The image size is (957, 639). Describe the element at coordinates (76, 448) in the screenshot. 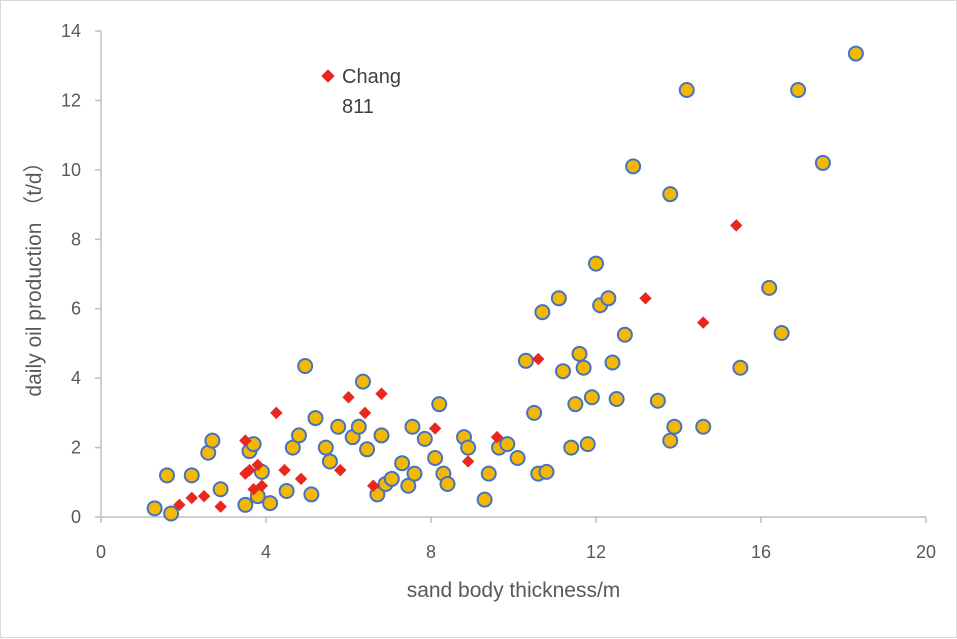

I see `y-tick-label: 2` at that location.